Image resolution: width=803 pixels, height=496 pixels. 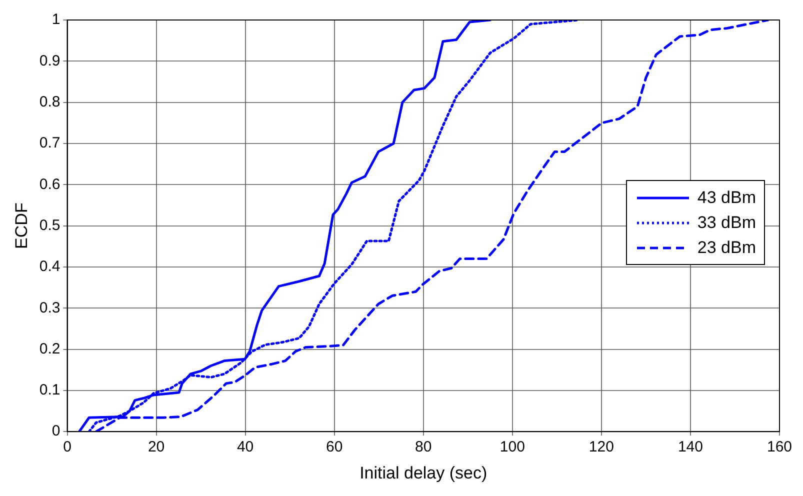 I want to click on x-tick-label: 160, so click(x=779, y=447).